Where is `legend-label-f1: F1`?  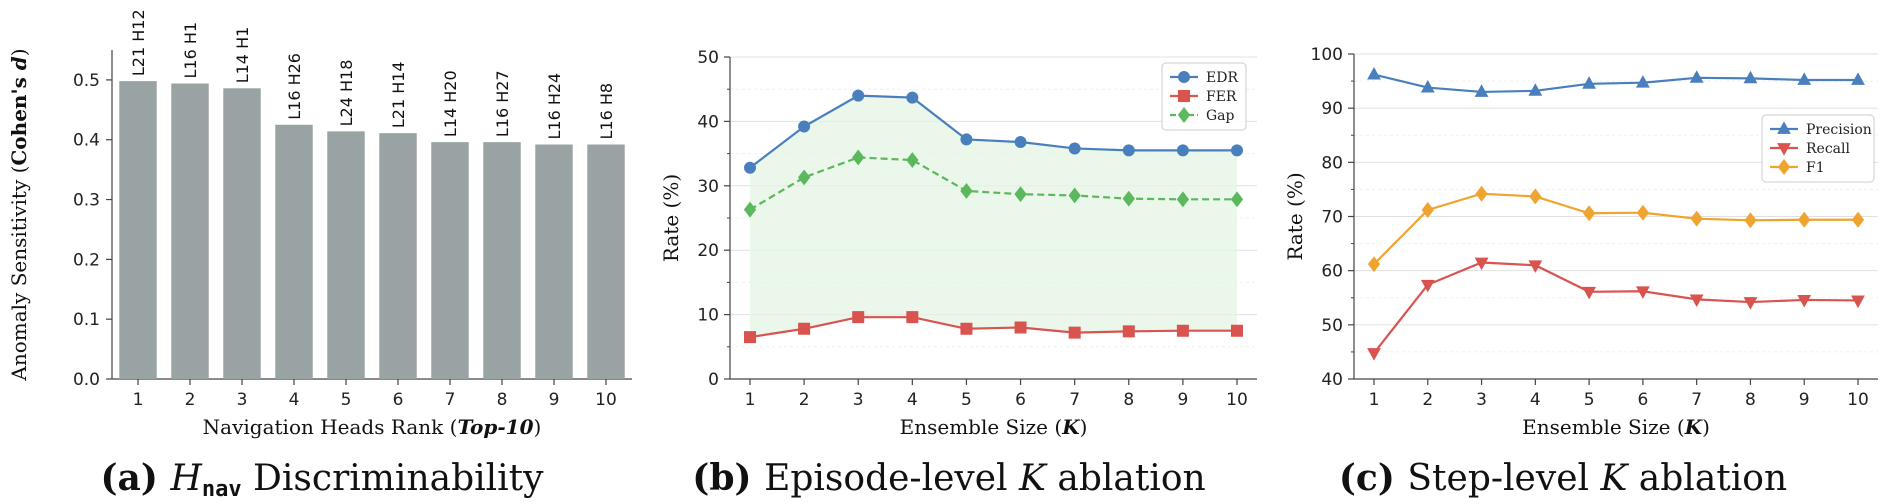
legend-label-f1: F1 is located at coordinates (1815, 168).